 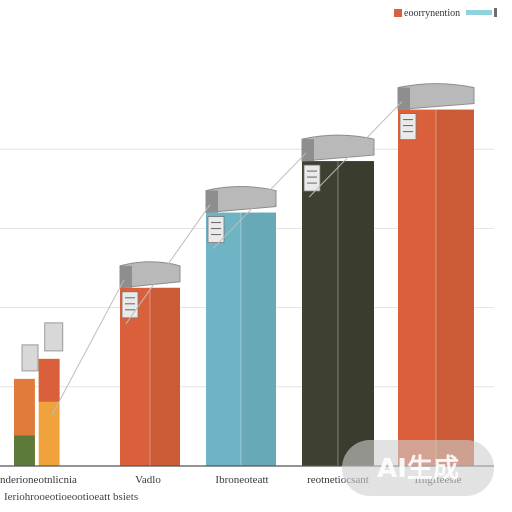 I want to click on watermark: AI生成, so click(x=418, y=468).